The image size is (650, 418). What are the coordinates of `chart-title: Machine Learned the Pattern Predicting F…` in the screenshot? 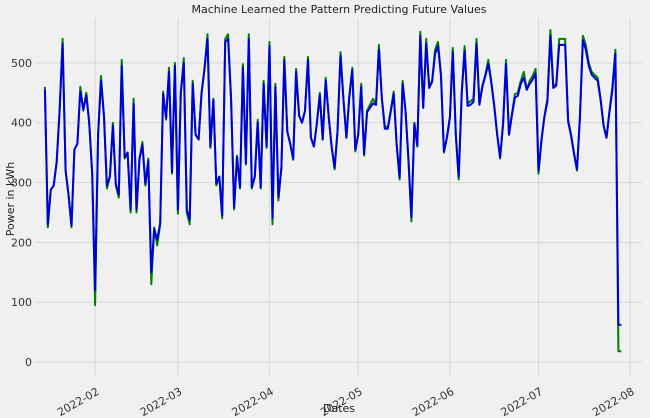 It's located at (338, 9).